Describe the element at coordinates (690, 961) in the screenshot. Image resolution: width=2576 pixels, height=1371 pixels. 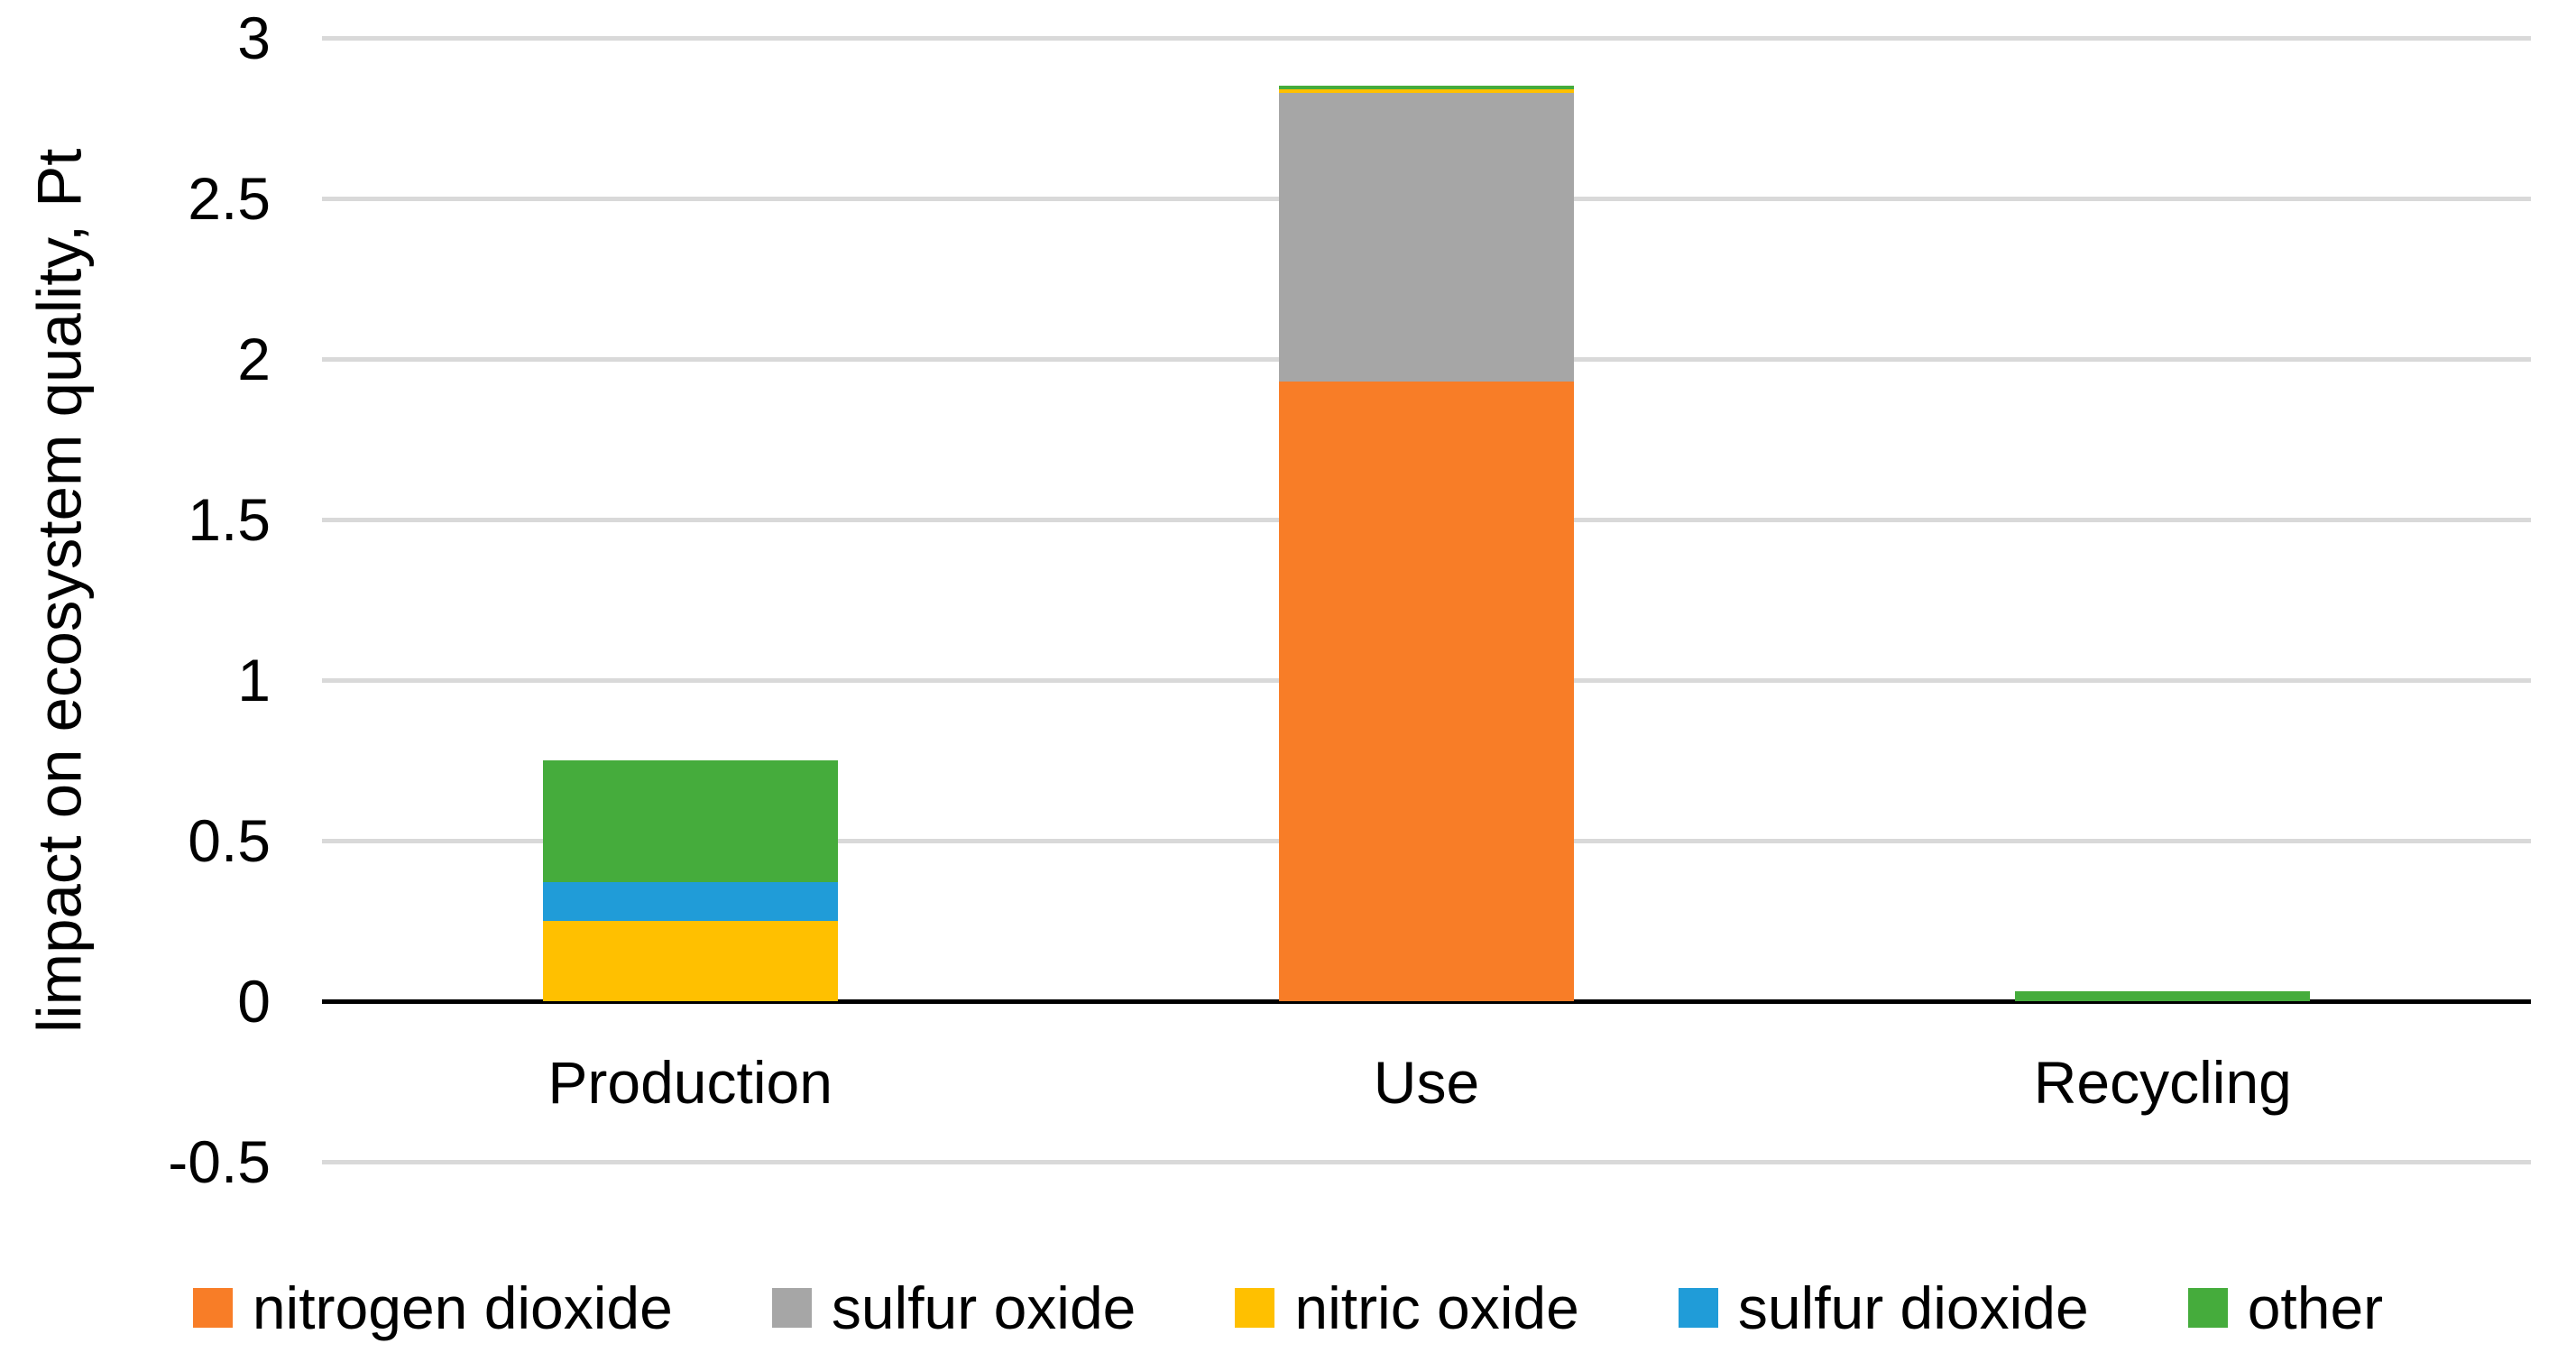
I see `bar-segment-production-nitric-oxide` at that location.